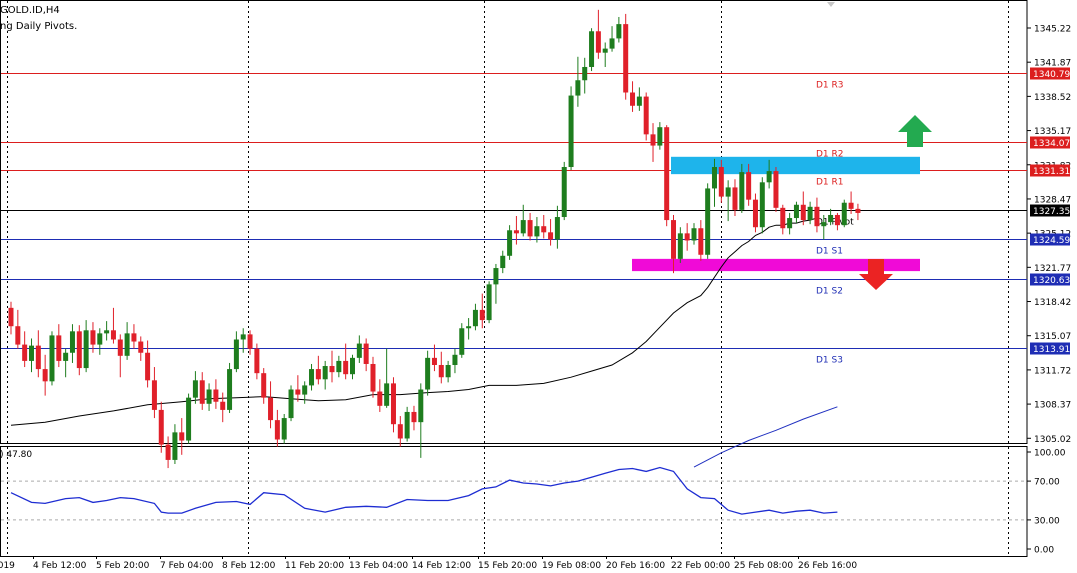 This screenshot has height=573, width=1077. I want to click on chart-shift-marker-icon, so click(831, 4).